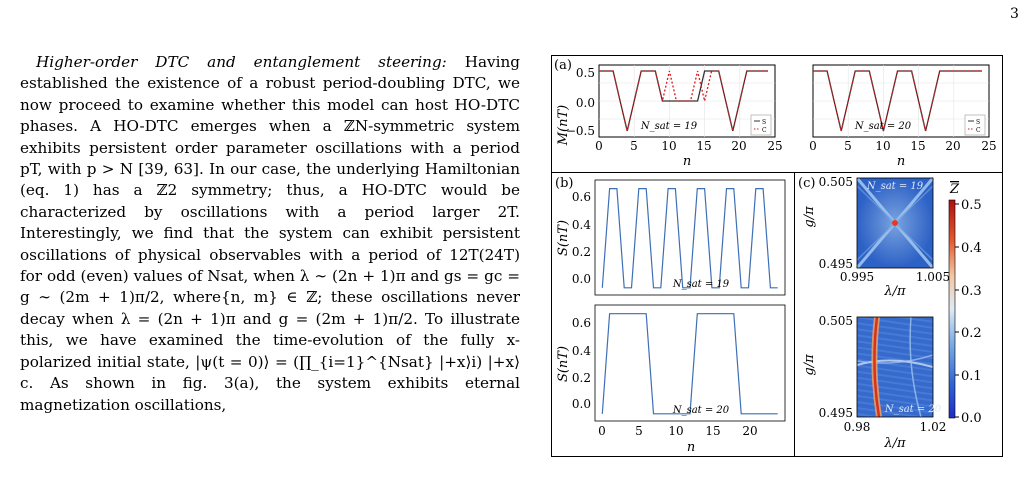 The height and width of the screenshot is (487, 1029). I want to click on colorbar-tick-label: 0.4, so click(971, 248).